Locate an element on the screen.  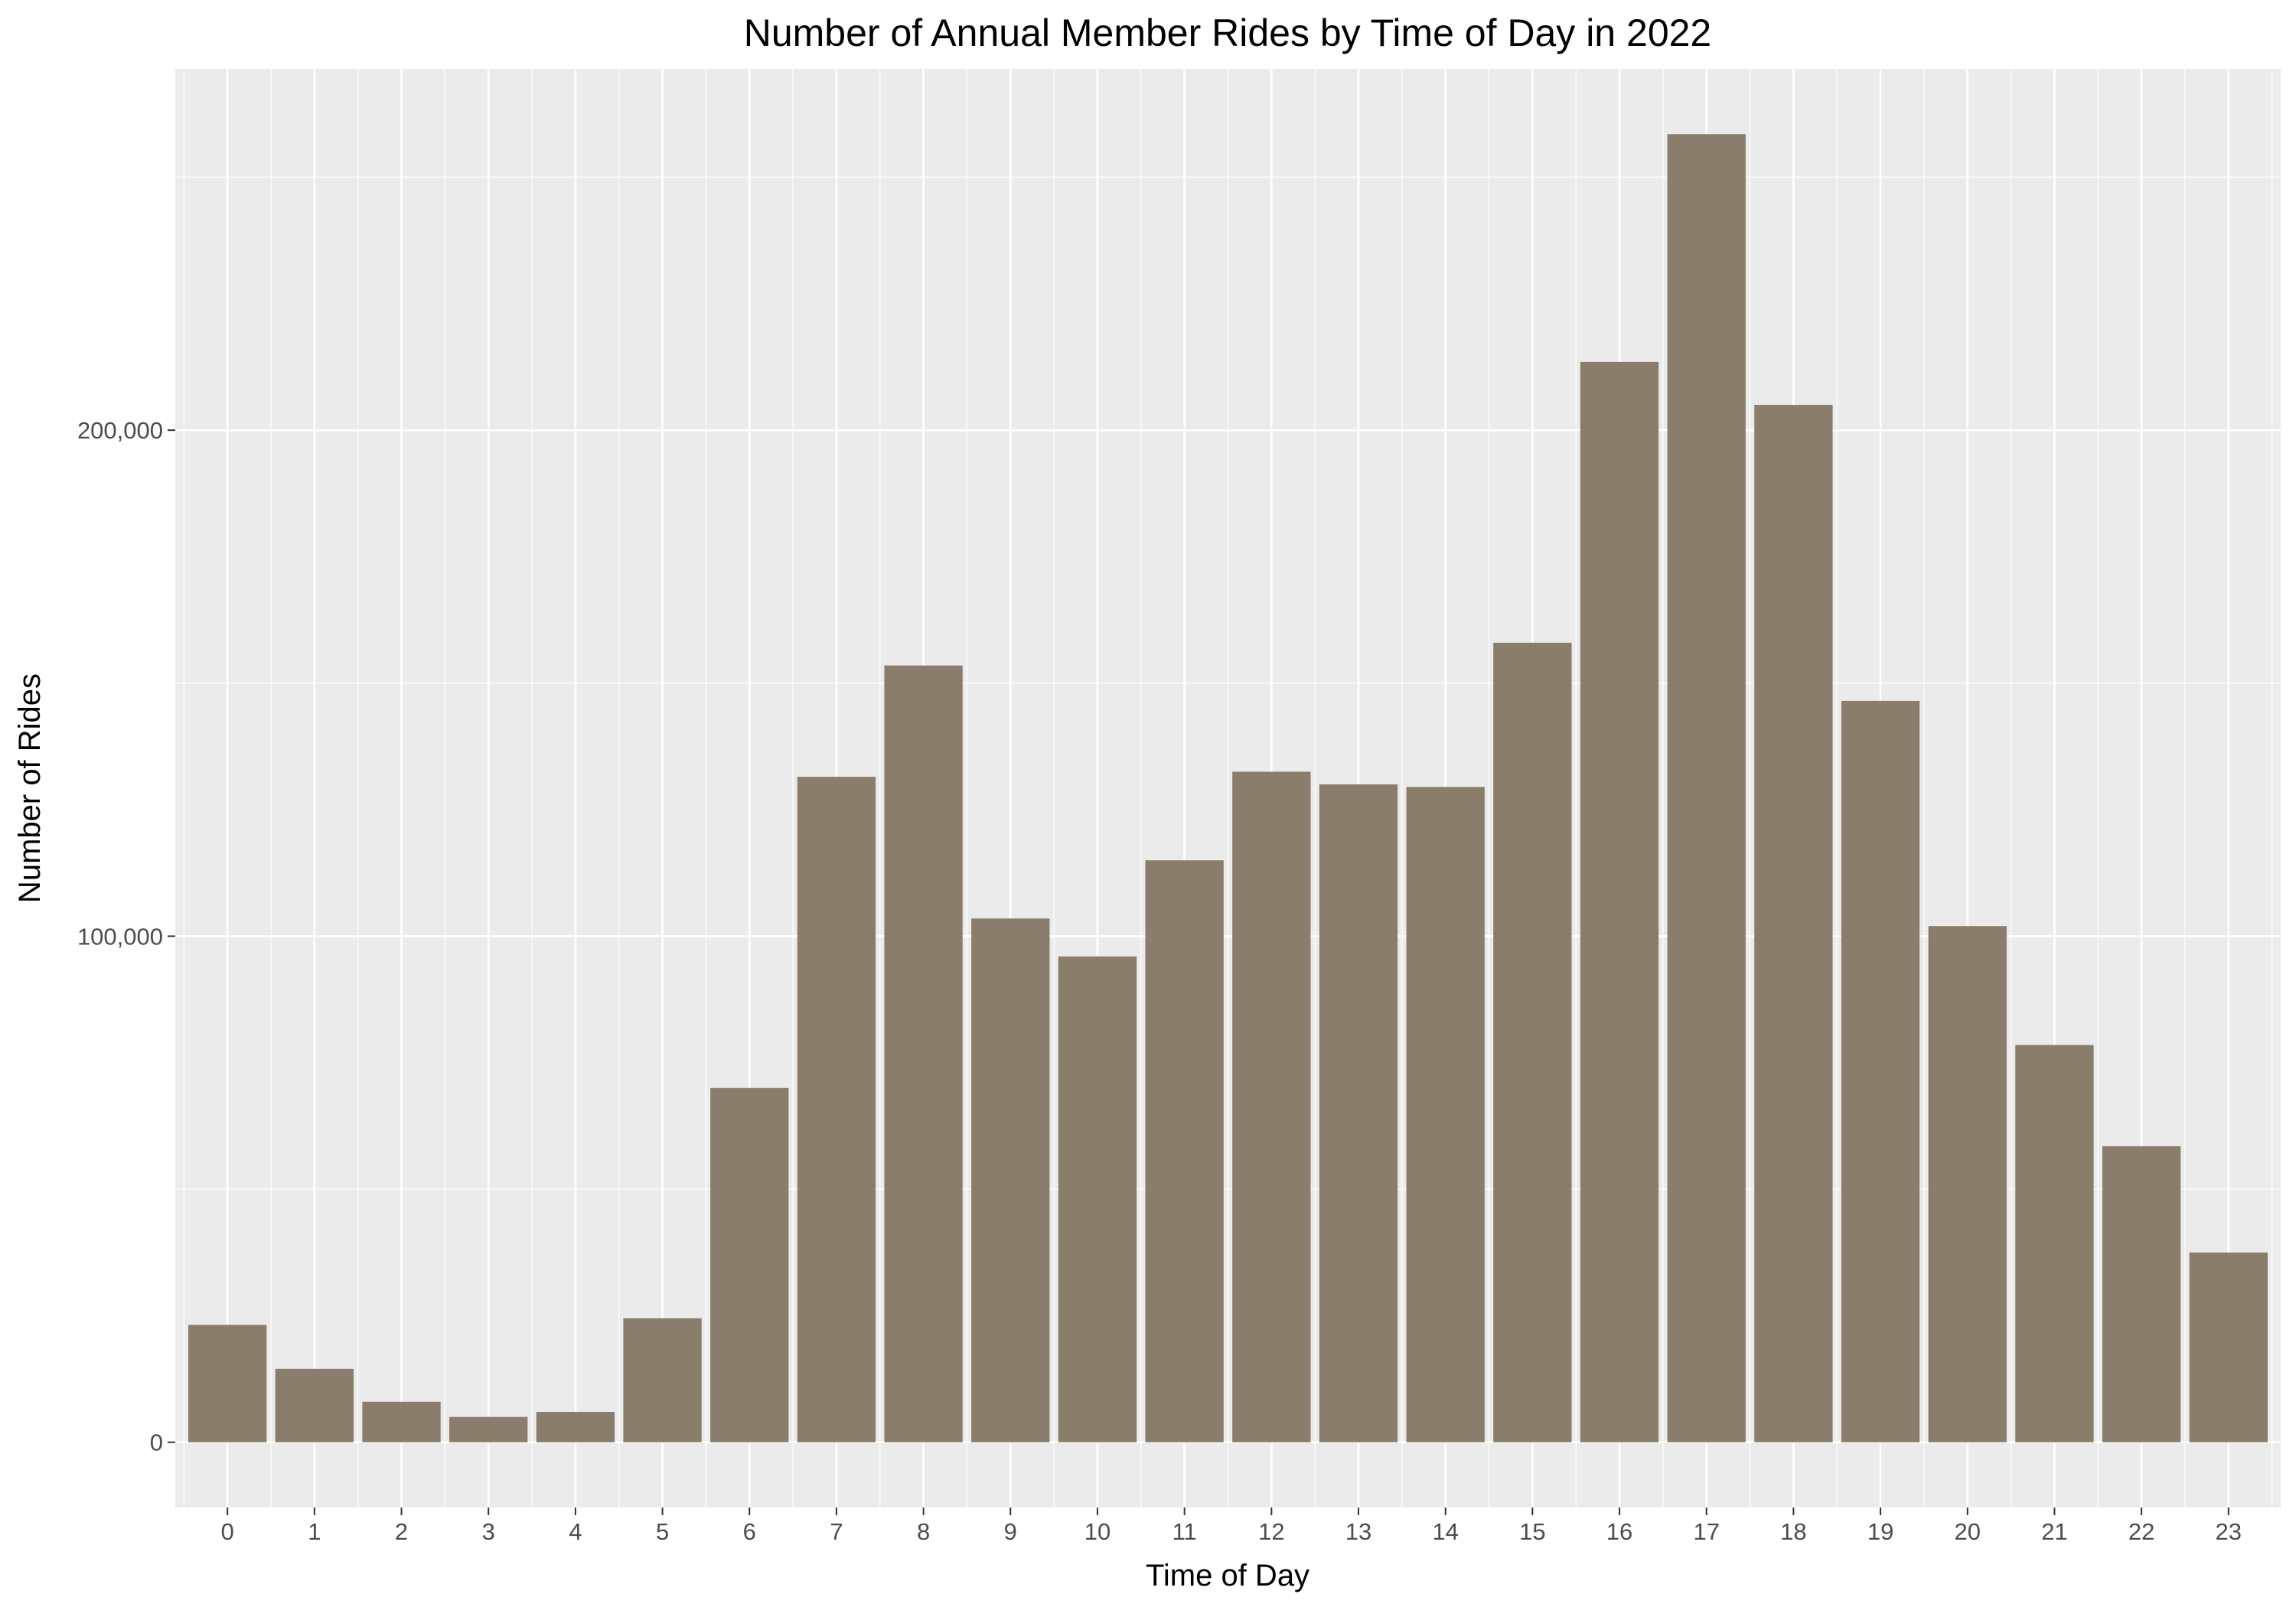
x-tick-label: 23 is located at coordinates (2229, 1532).